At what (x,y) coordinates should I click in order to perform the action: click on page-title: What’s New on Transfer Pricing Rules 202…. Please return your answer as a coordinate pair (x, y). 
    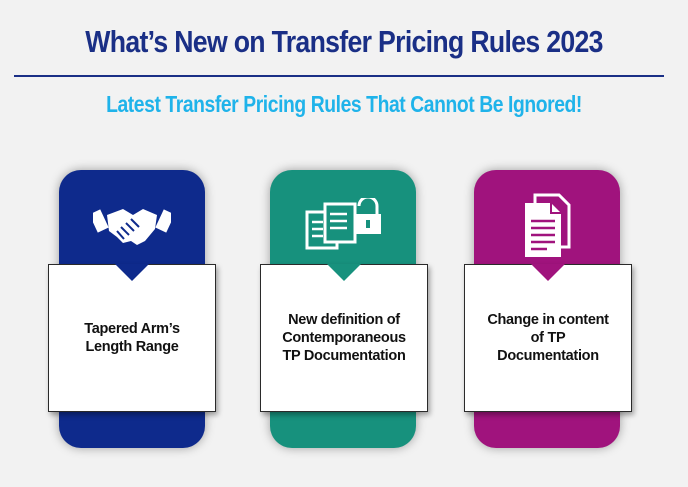
    Looking at the image, I should click on (344, 41).